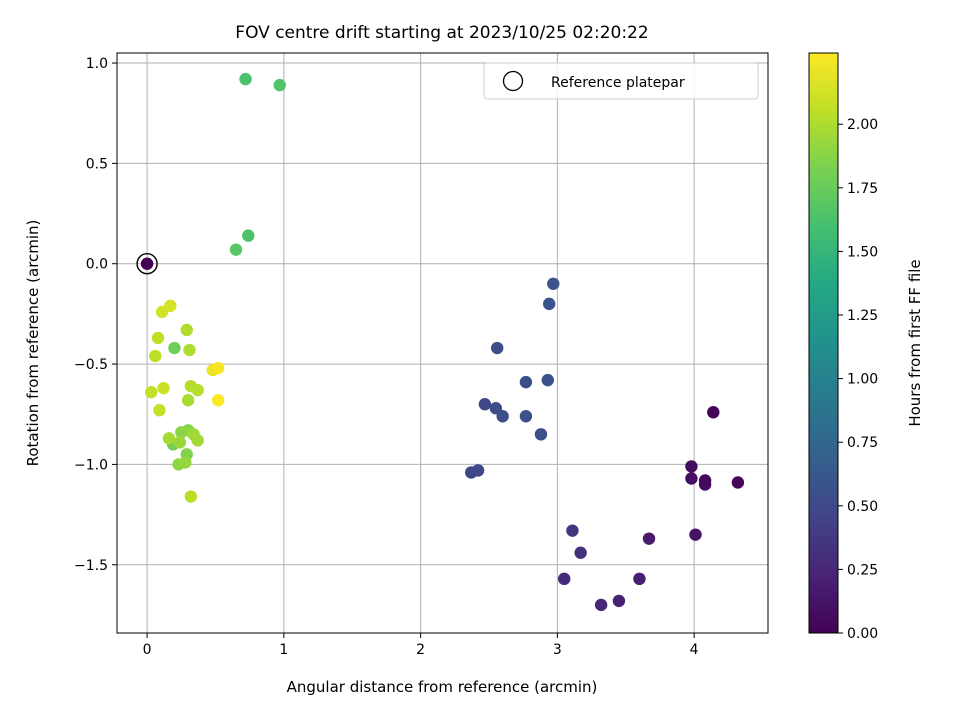 Image resolution: width=960 pixels, height=720 pixels. I want to click on x-tick-label: 3, so click(557, 650).